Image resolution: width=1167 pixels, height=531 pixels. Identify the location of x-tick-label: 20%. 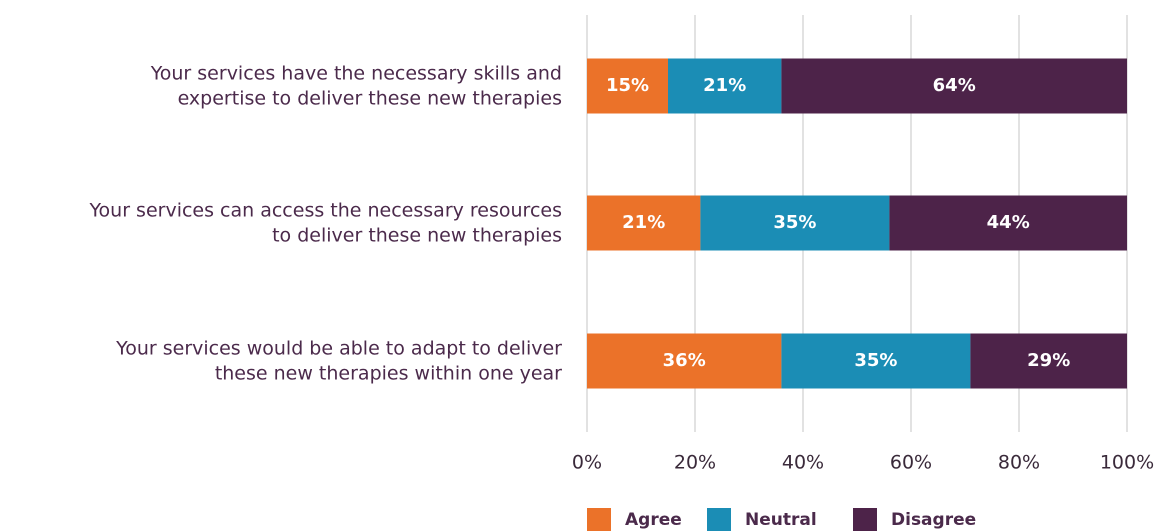
(695, 463).